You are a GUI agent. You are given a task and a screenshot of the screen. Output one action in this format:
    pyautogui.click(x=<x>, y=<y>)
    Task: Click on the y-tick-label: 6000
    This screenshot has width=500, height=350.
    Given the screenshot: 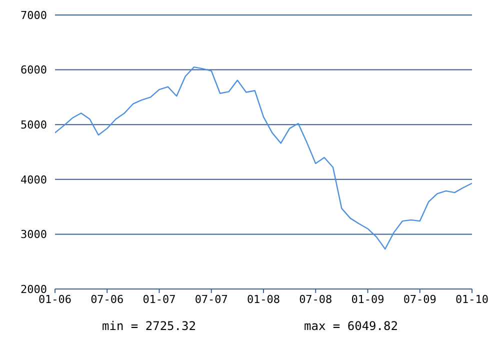 What is the action you would take?
    pyautogui.click(x=33, y=70)
    